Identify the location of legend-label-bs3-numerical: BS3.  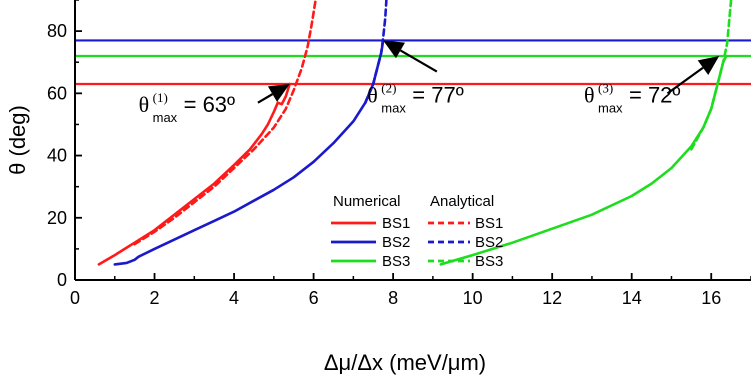
(396, 261).